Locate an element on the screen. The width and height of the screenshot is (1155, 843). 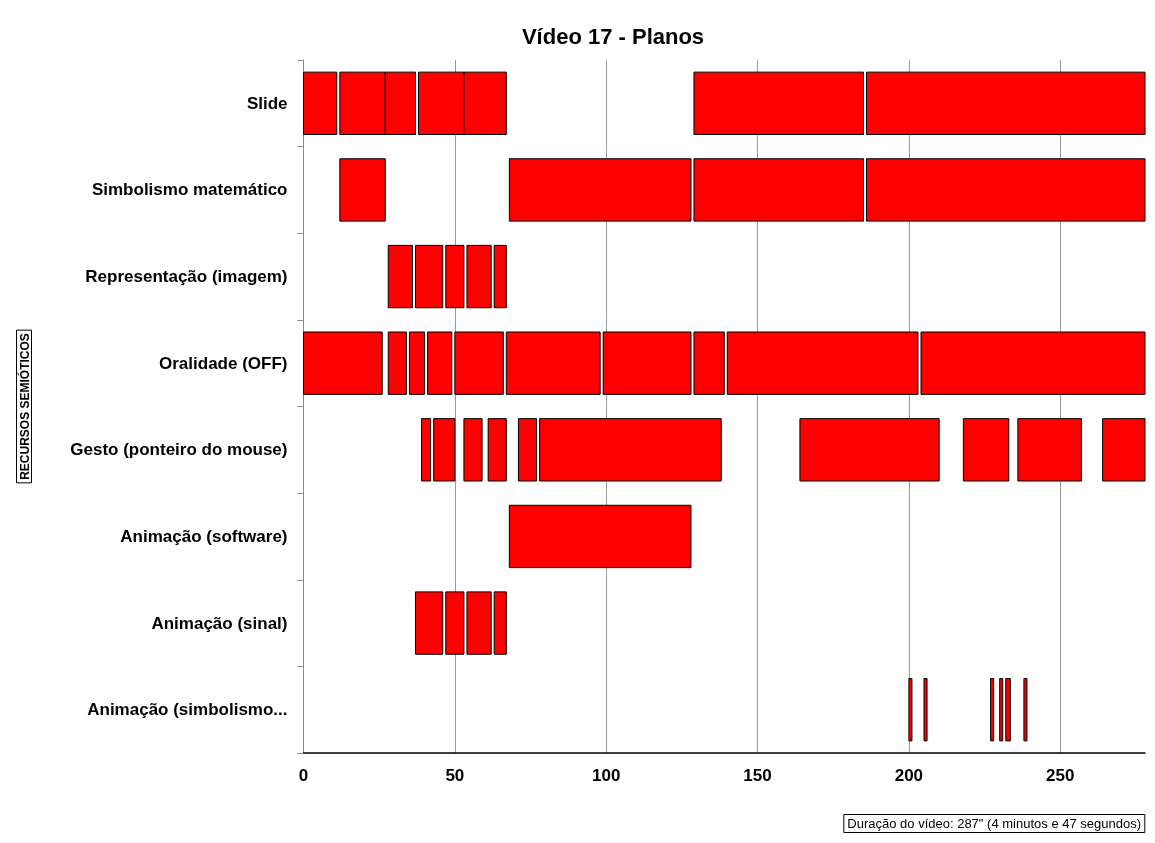
y-axis-title: RECURSOS SEMIÓTICOS is located at coordinates (24, 406).